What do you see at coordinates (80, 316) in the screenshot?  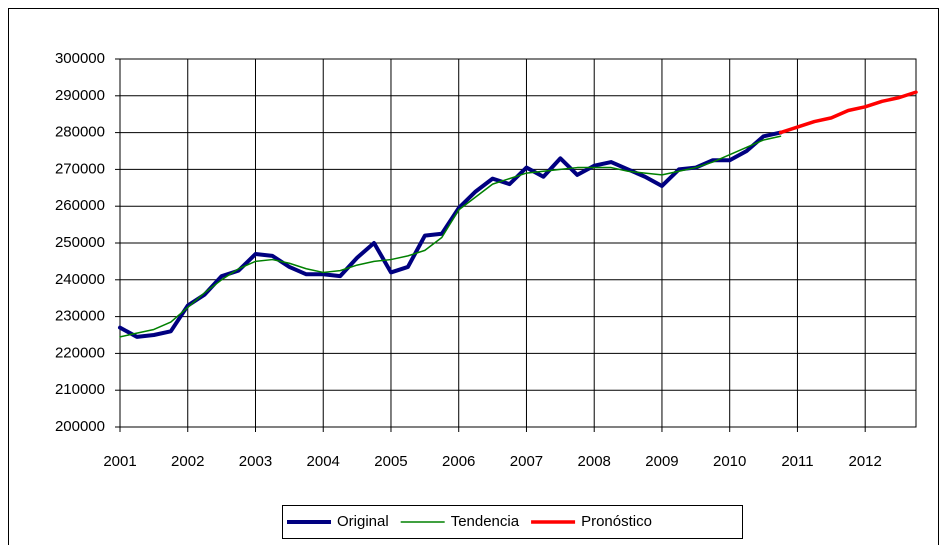 I see `y-tick-label: 230000` at bounding box center [80, 316].